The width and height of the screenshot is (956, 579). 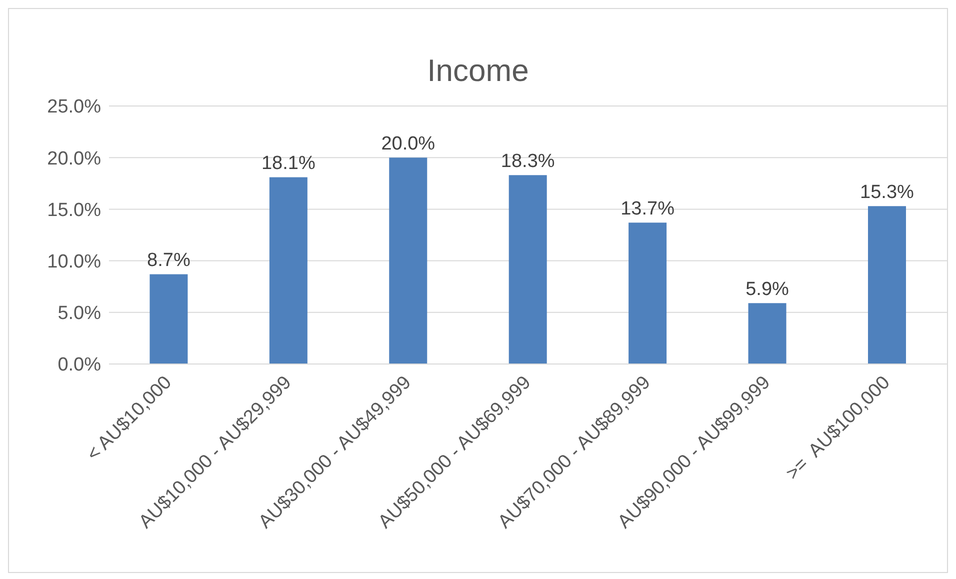 I want to click on y-tick-label: 0.0%, so click(x=80, y=365).